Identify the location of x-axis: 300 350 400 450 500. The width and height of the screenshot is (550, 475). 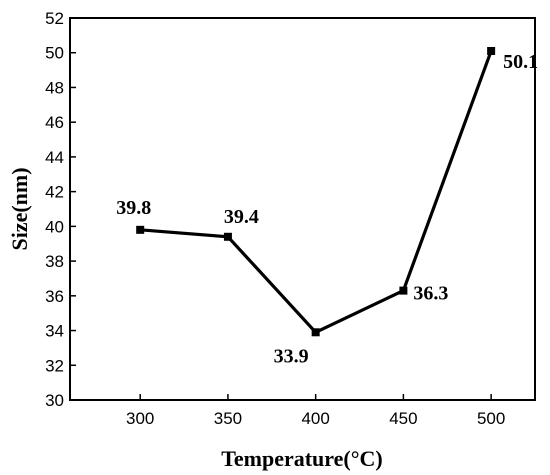
(315, 411).